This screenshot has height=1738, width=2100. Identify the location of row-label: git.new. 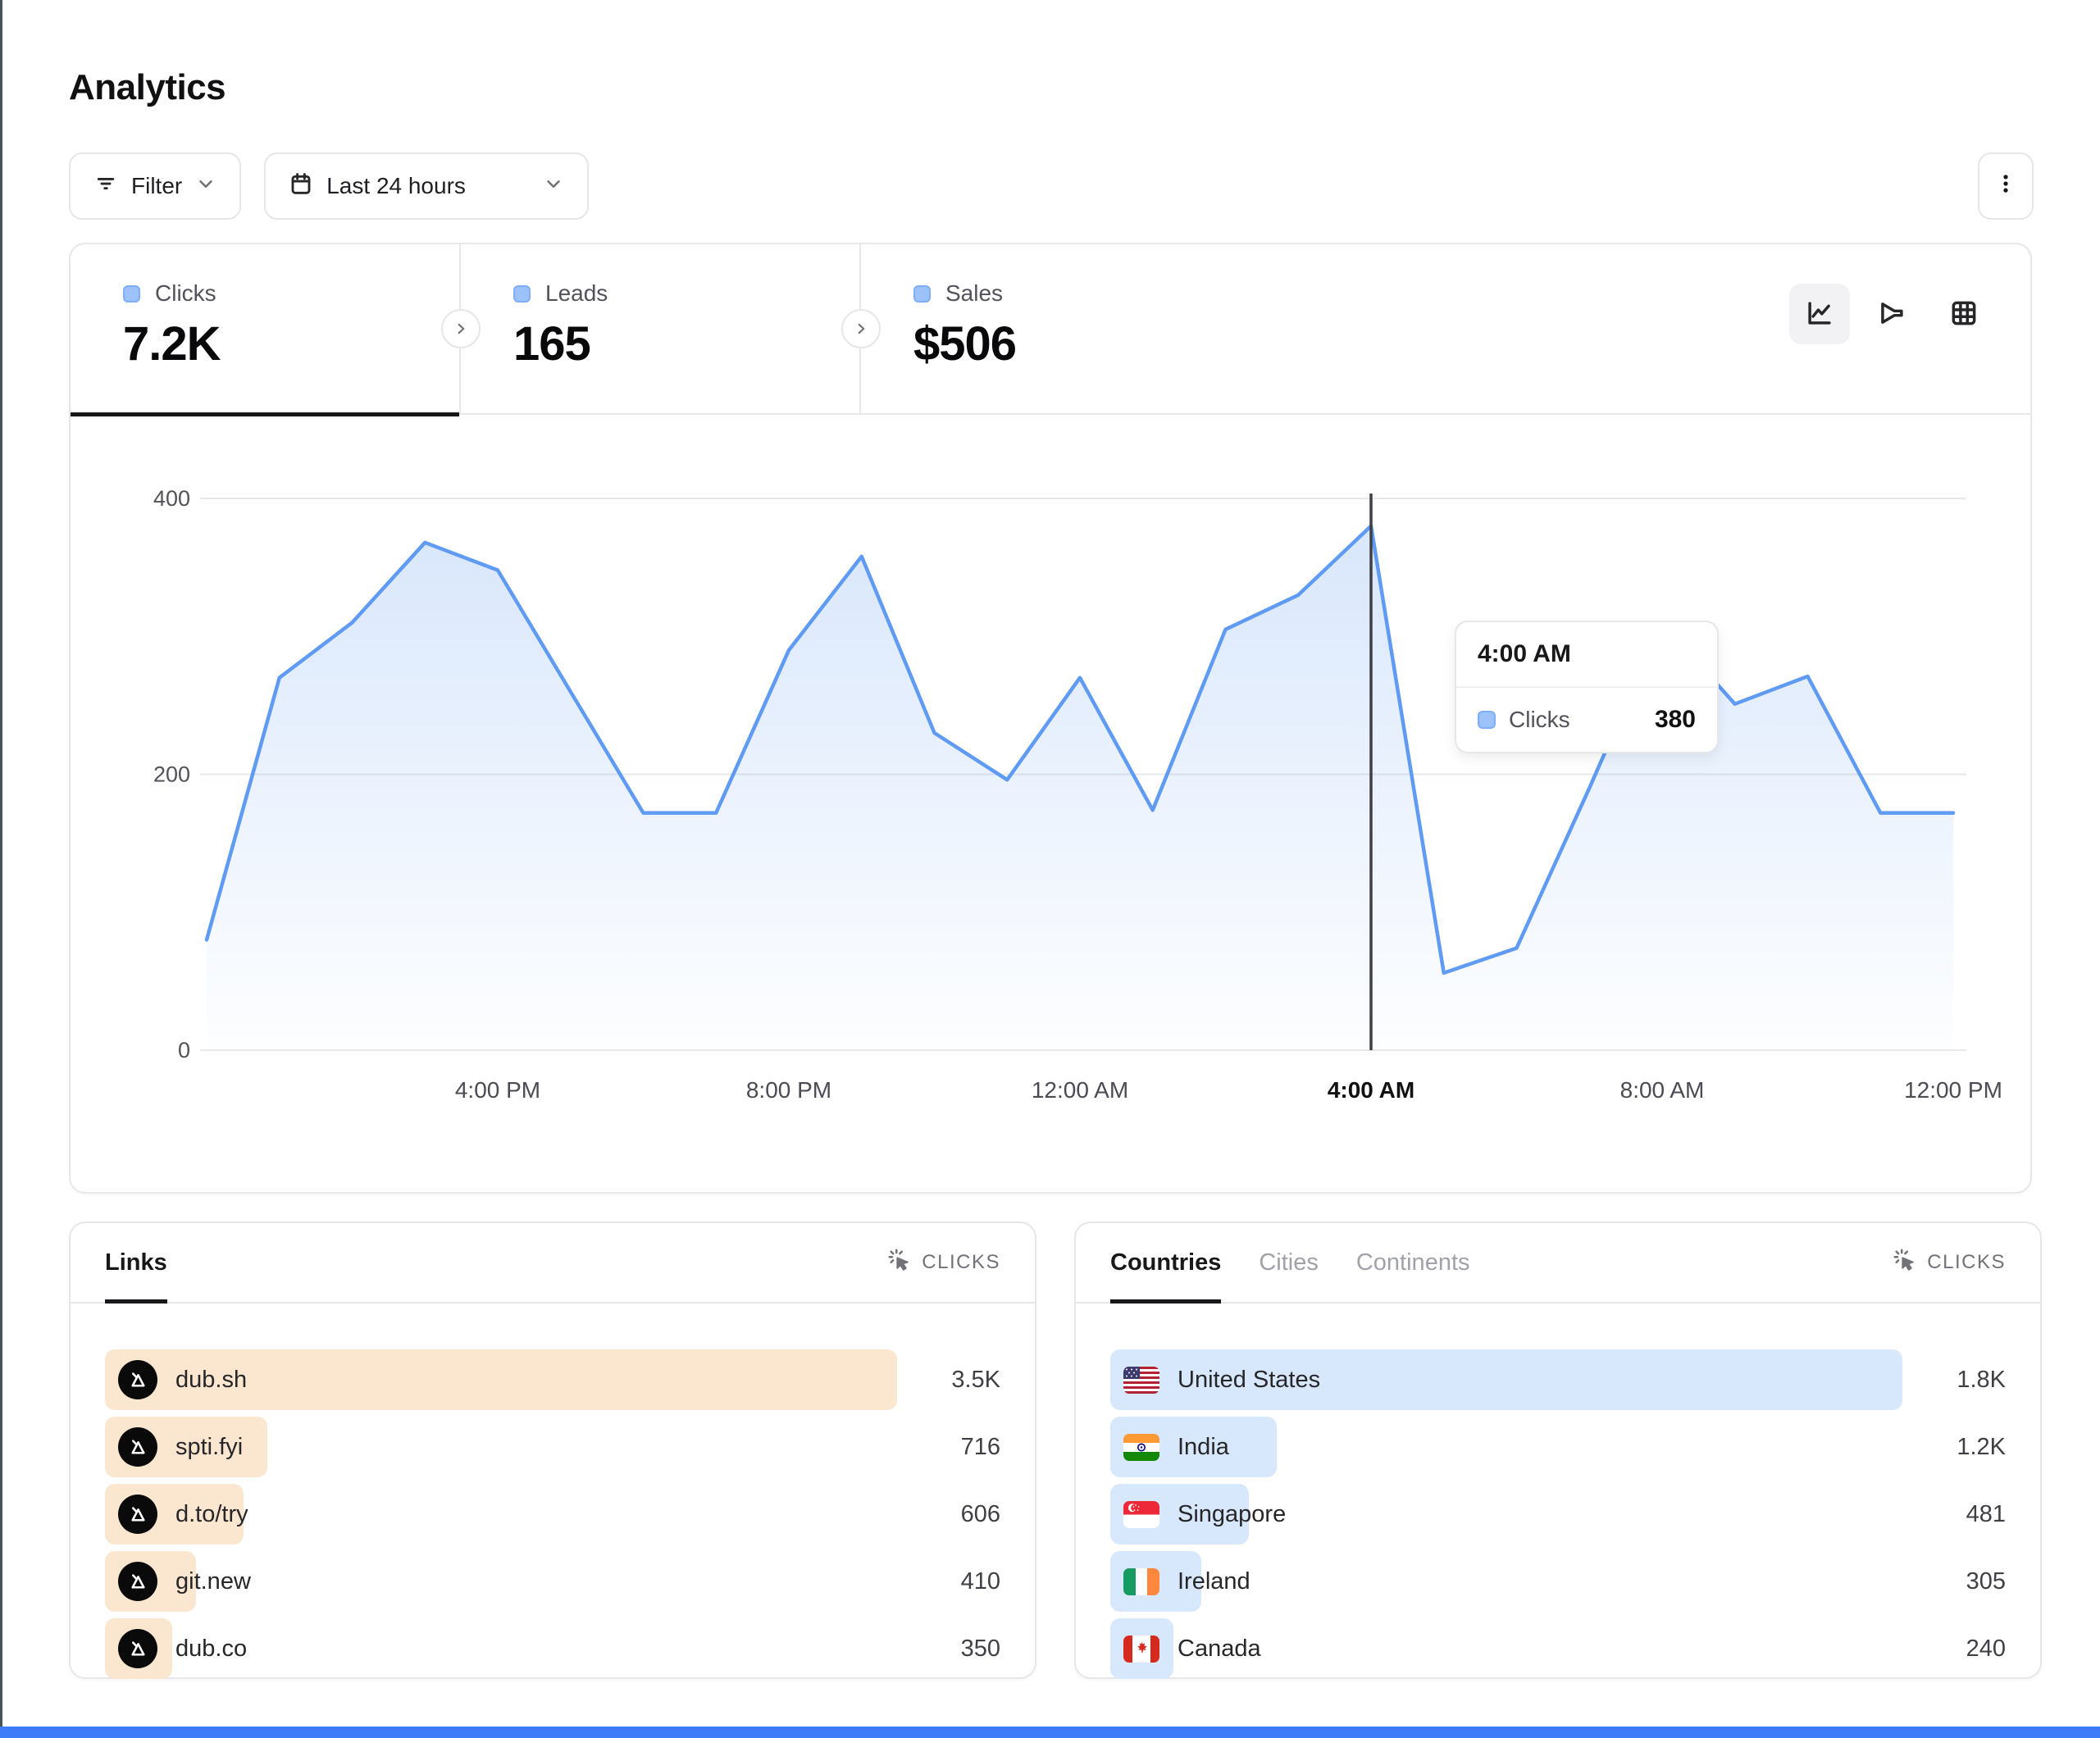
(213, 1581).